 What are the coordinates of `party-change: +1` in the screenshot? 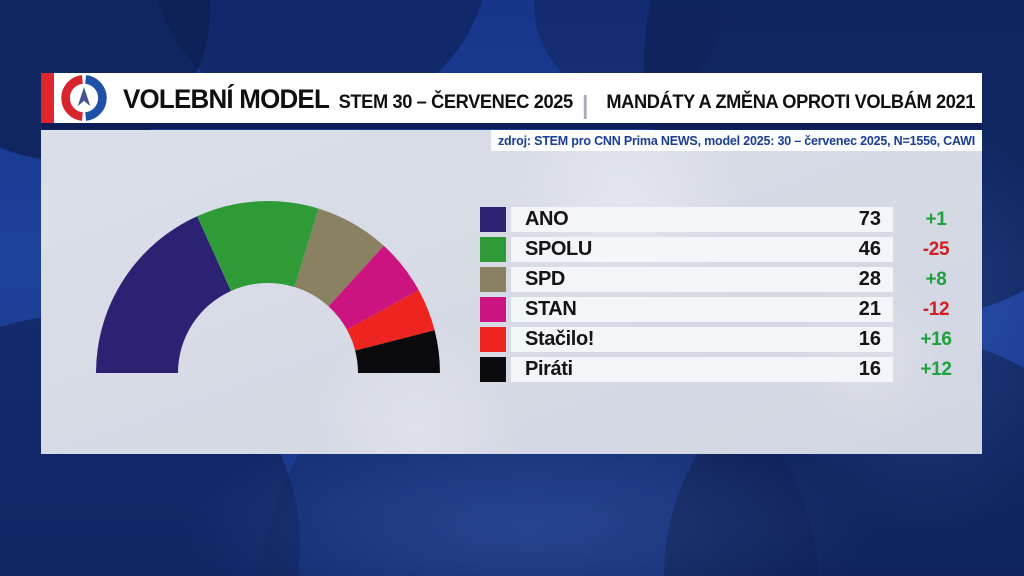 It's located at (936, 219).